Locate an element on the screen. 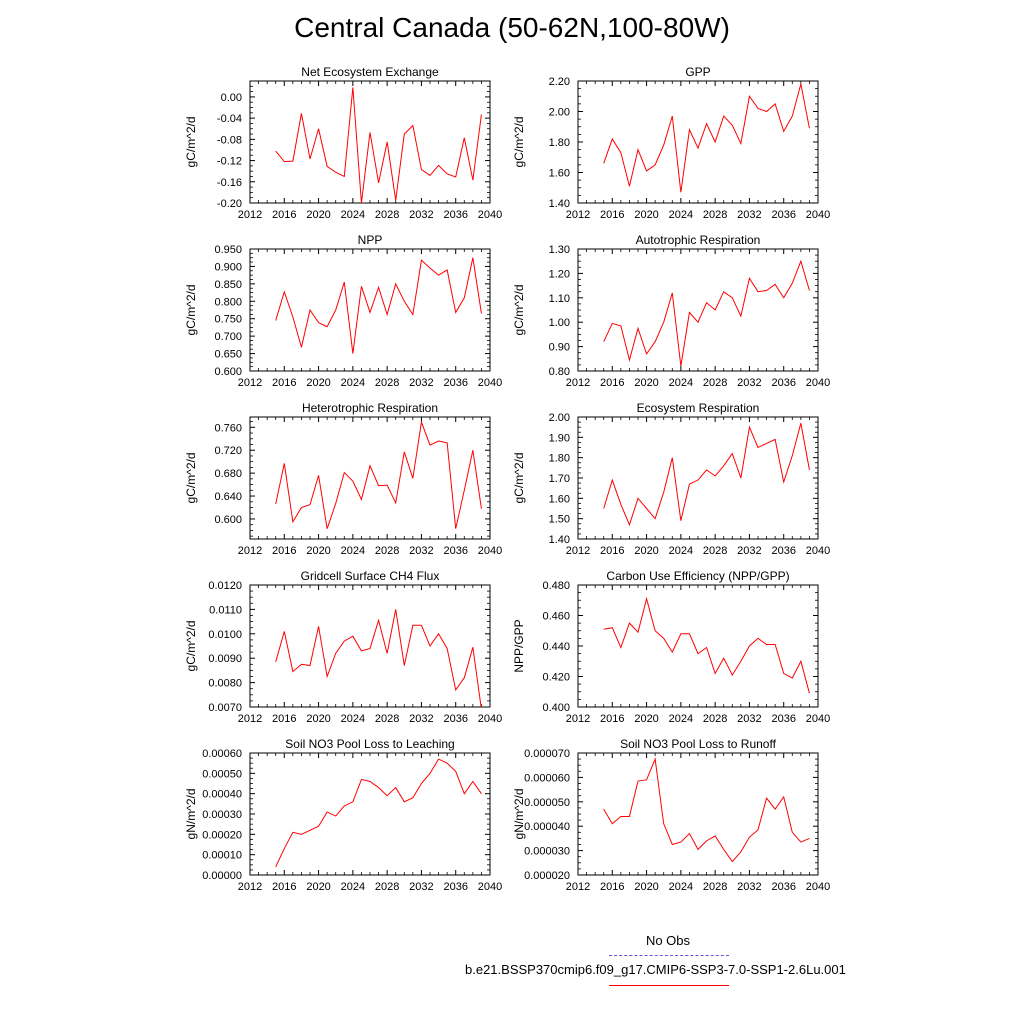 This screenshot has width=1024, height=1024. y-tick-label: 0.0120 is located at coordinates (225, 586).